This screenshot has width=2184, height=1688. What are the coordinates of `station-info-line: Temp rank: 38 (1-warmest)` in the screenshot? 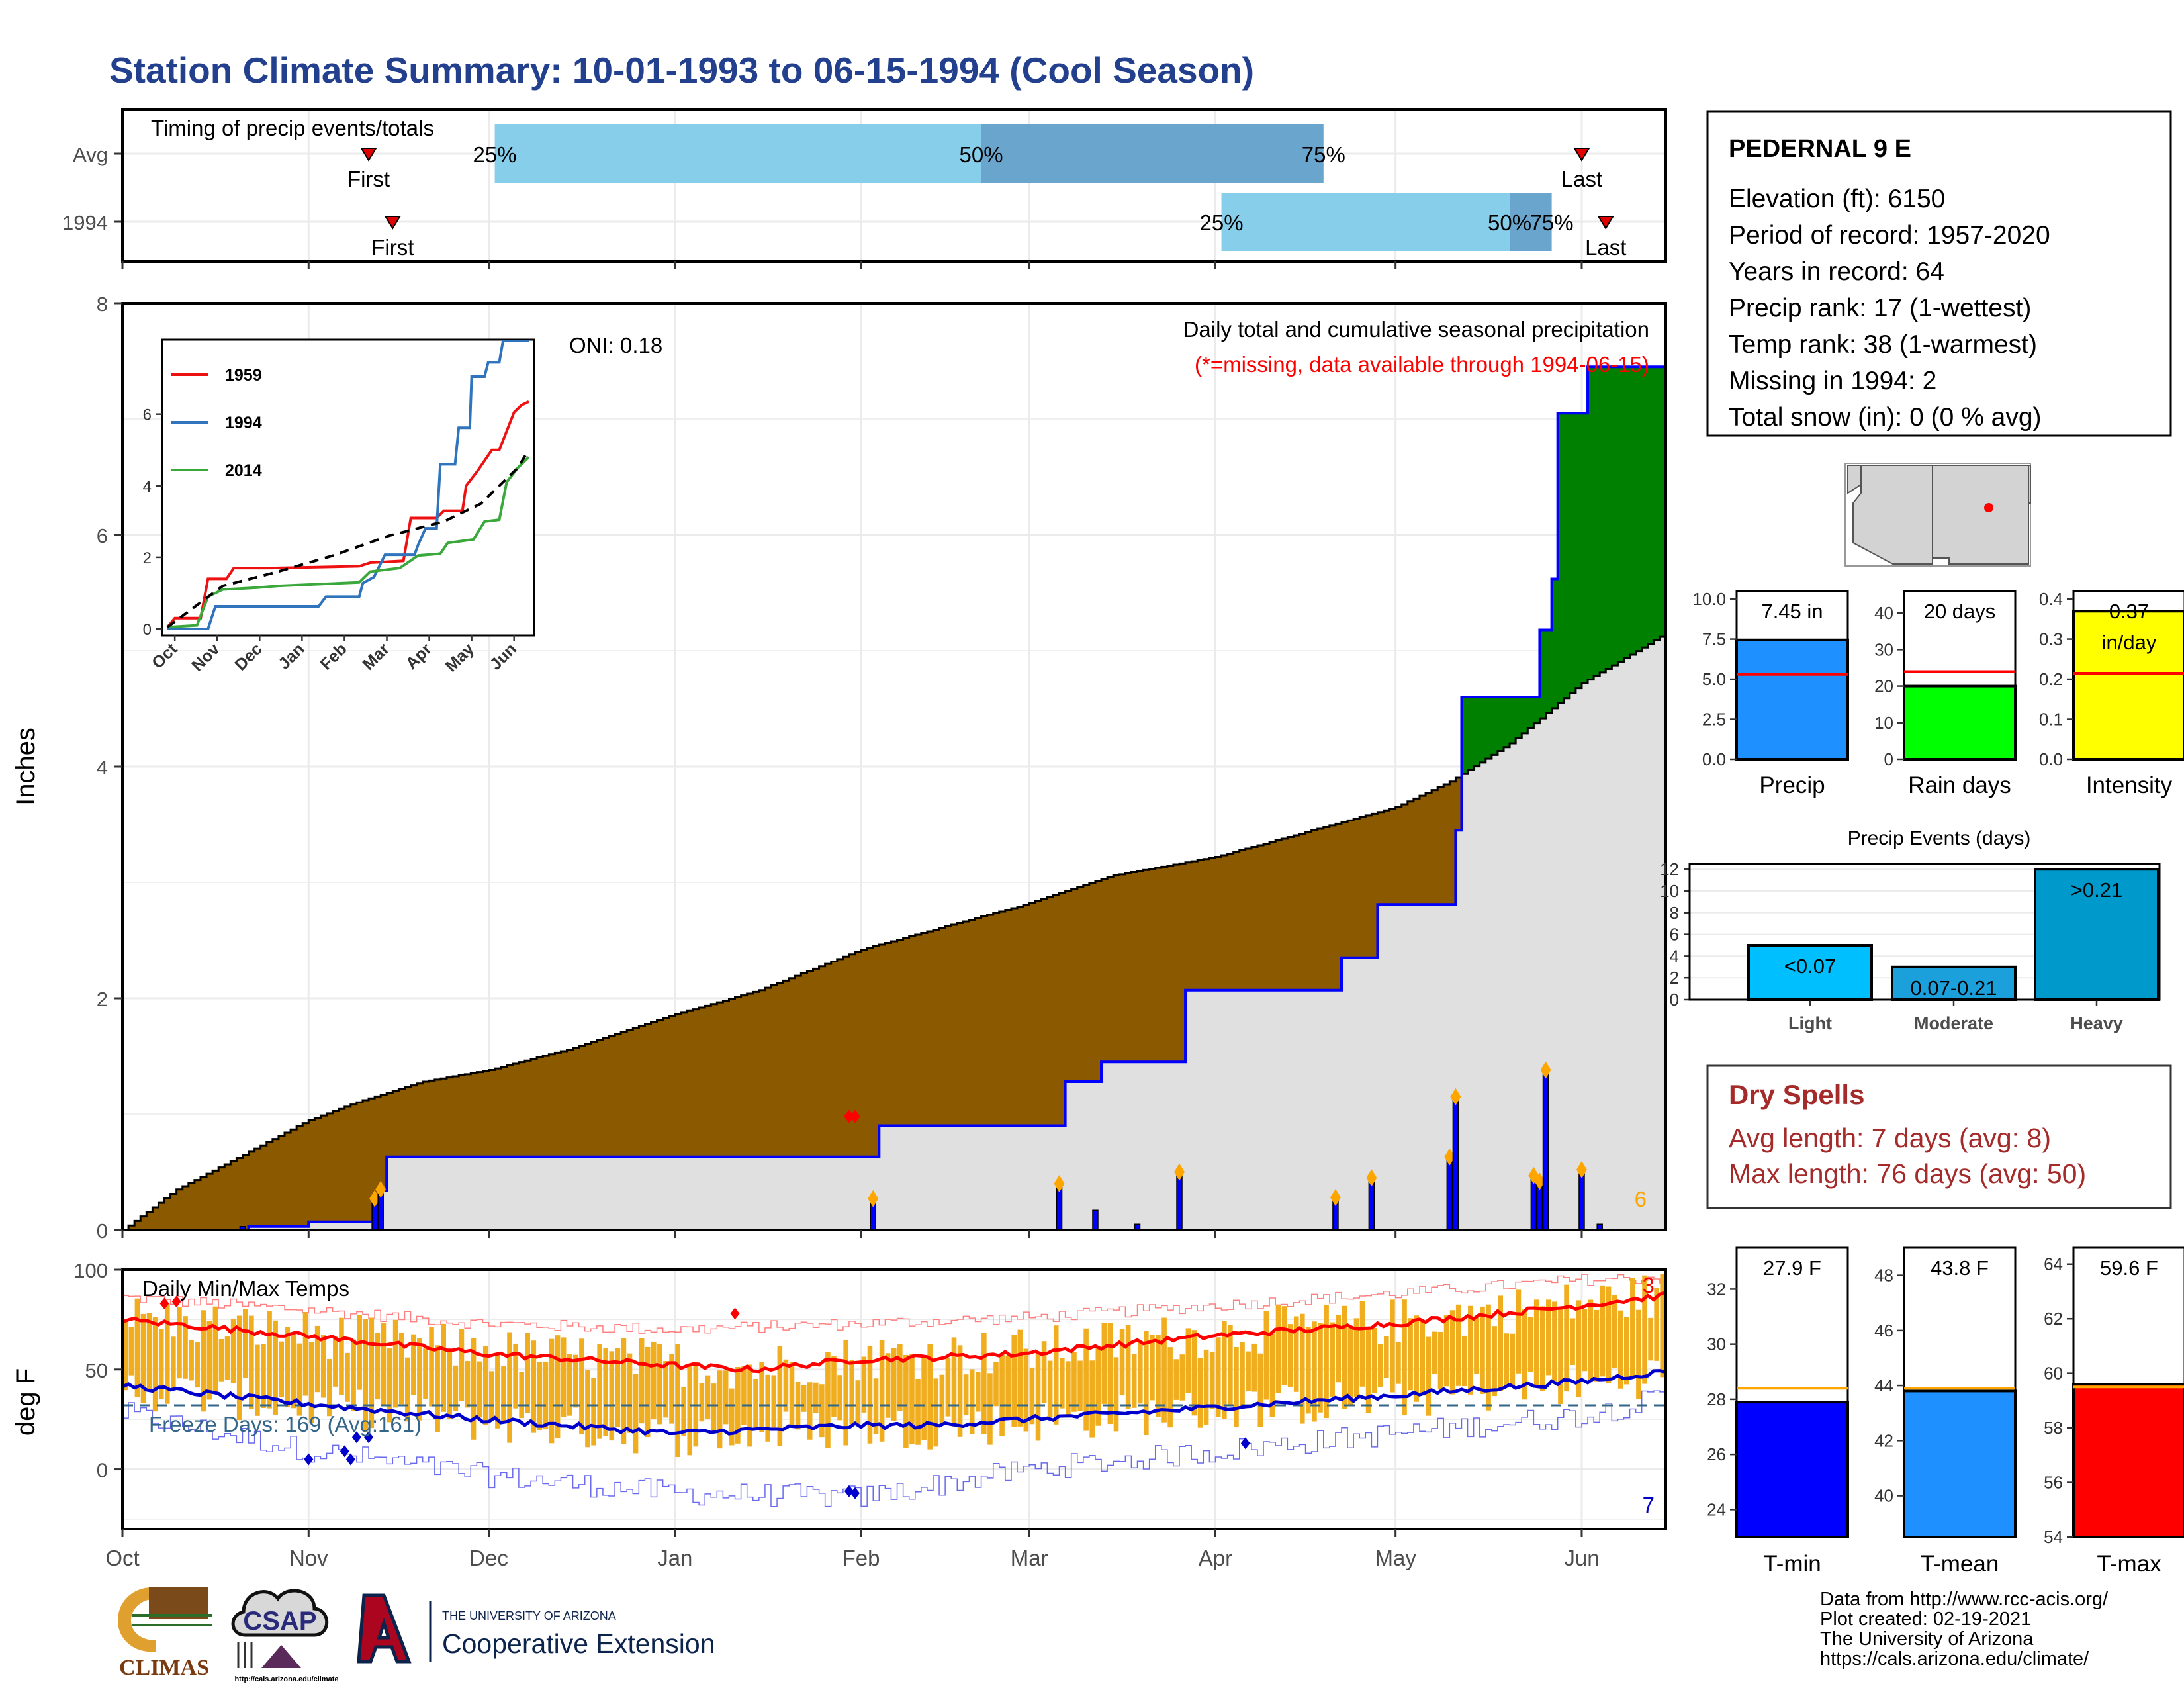 It's located at (1883, 344).